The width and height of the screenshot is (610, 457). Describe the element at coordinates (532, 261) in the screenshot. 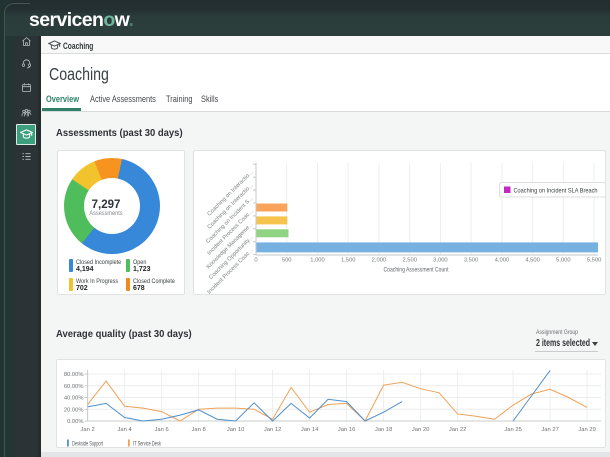

I see `svg-text: 4,500` at that location.